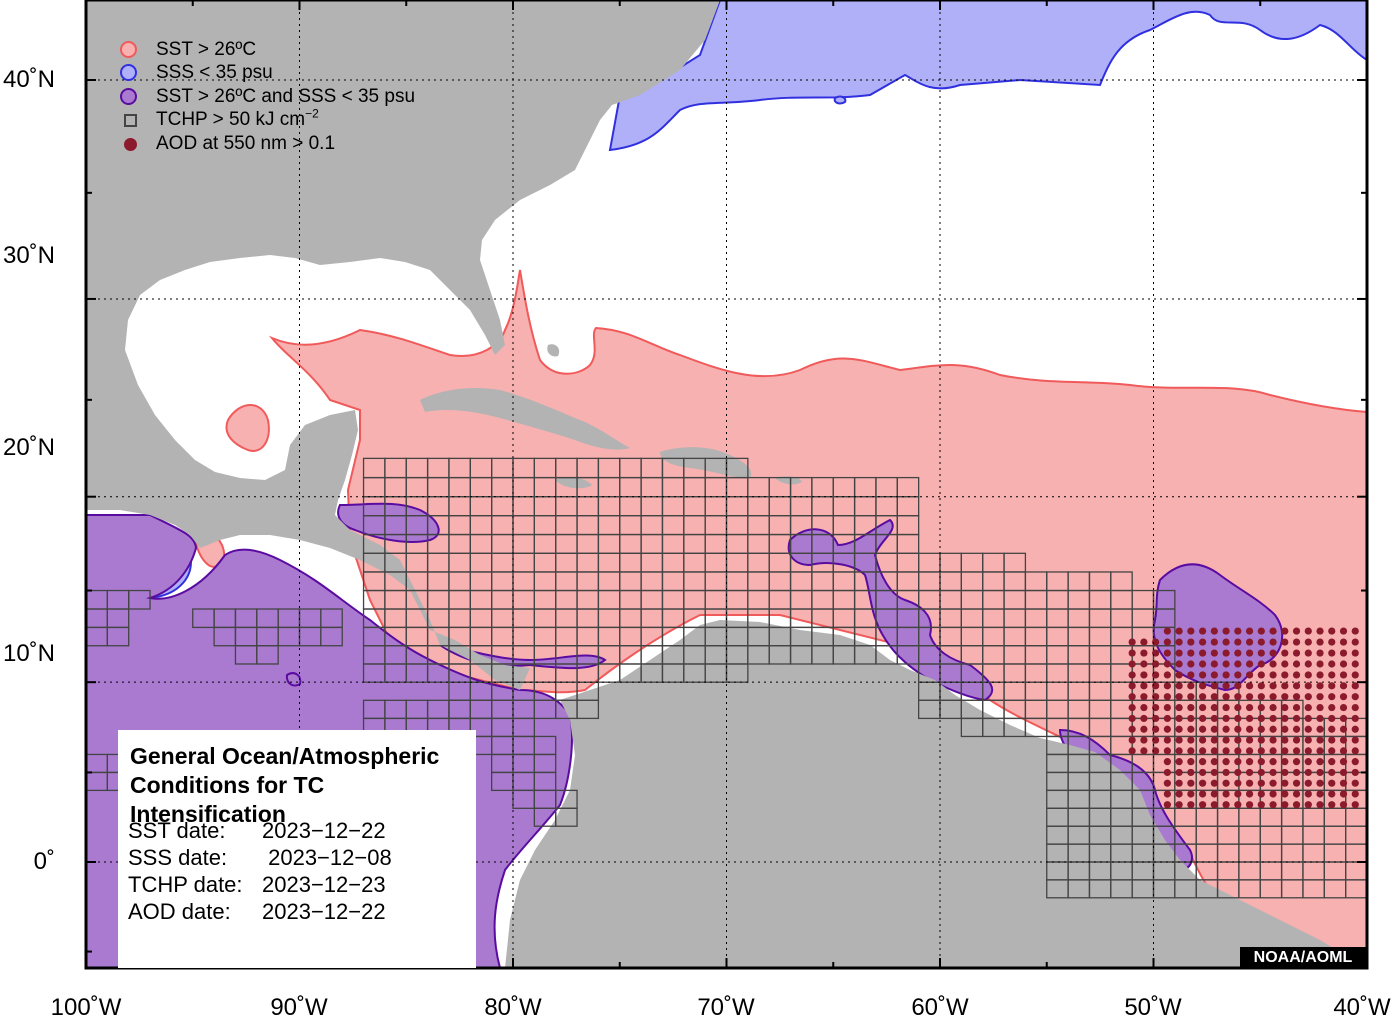 The width and height of the screenshot is (1400, 1022). I want to click on legend-label-combined: SST > 26ºC and SSS < 35 psu, so click(286, 96).